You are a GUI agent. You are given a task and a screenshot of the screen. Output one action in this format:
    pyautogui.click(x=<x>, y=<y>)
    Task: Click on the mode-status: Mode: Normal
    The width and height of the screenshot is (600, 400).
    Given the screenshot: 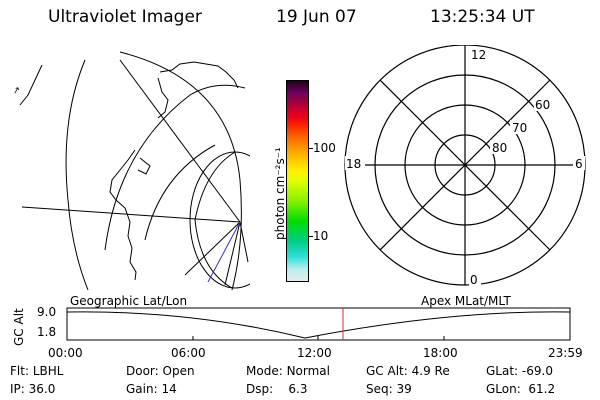 What is the action you would take?
    pyautogui.click(x=288, y=371)
    